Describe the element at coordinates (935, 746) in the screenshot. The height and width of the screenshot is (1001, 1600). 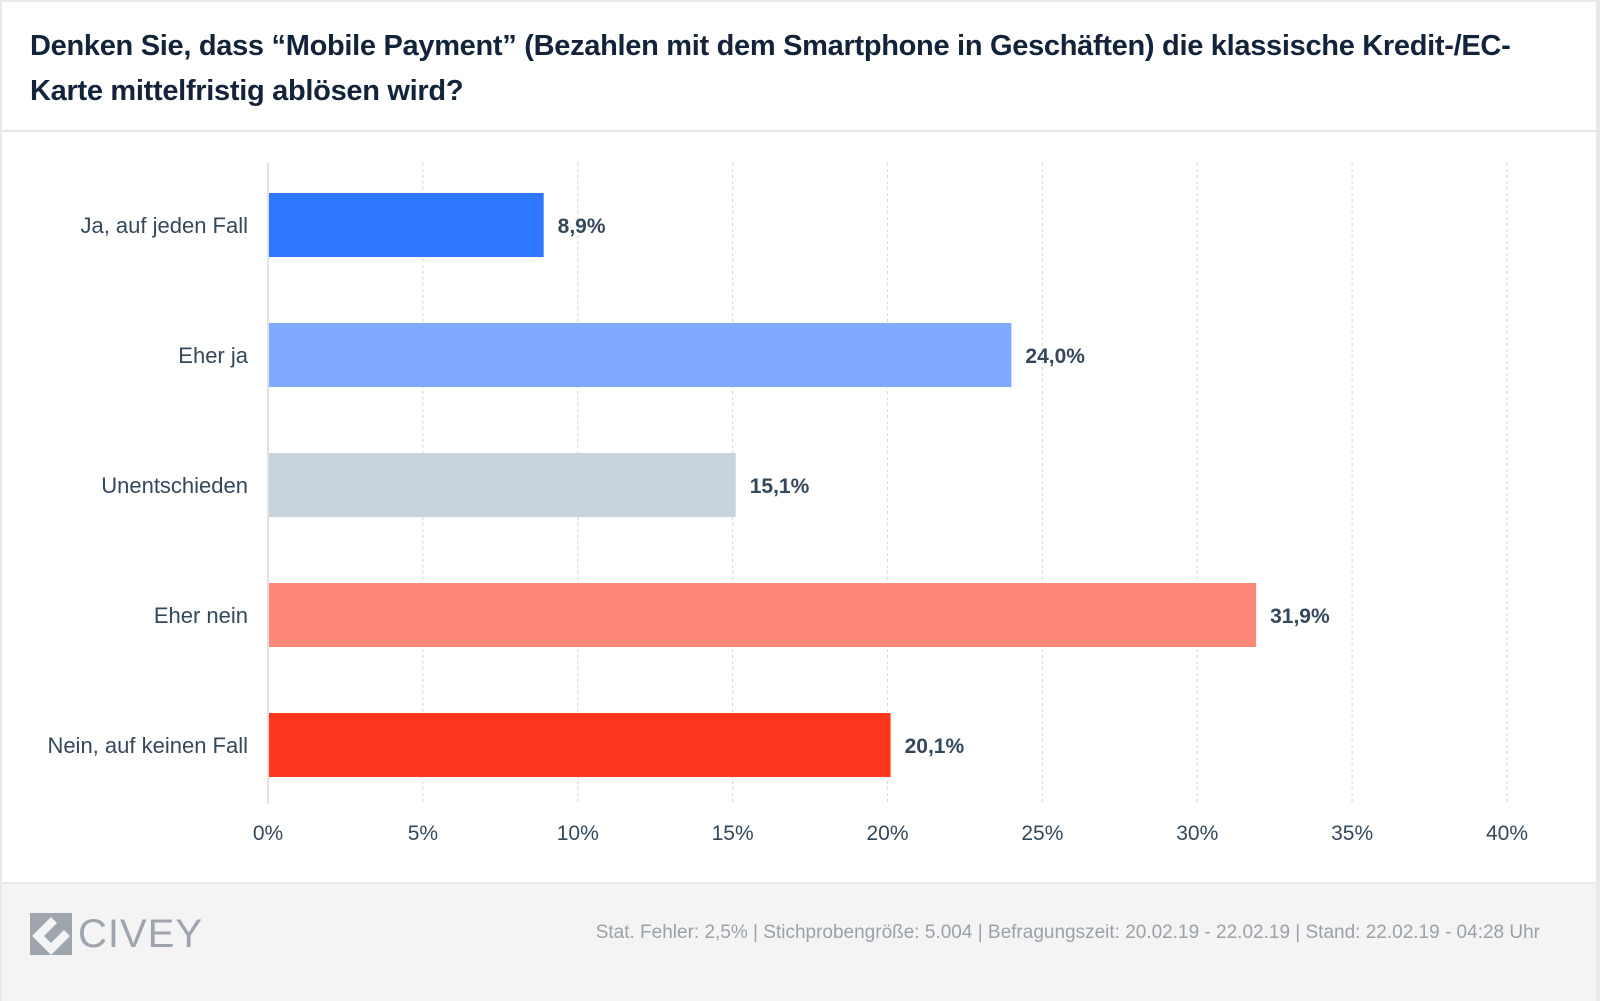
I see `value-label: 20,1%` at that location.